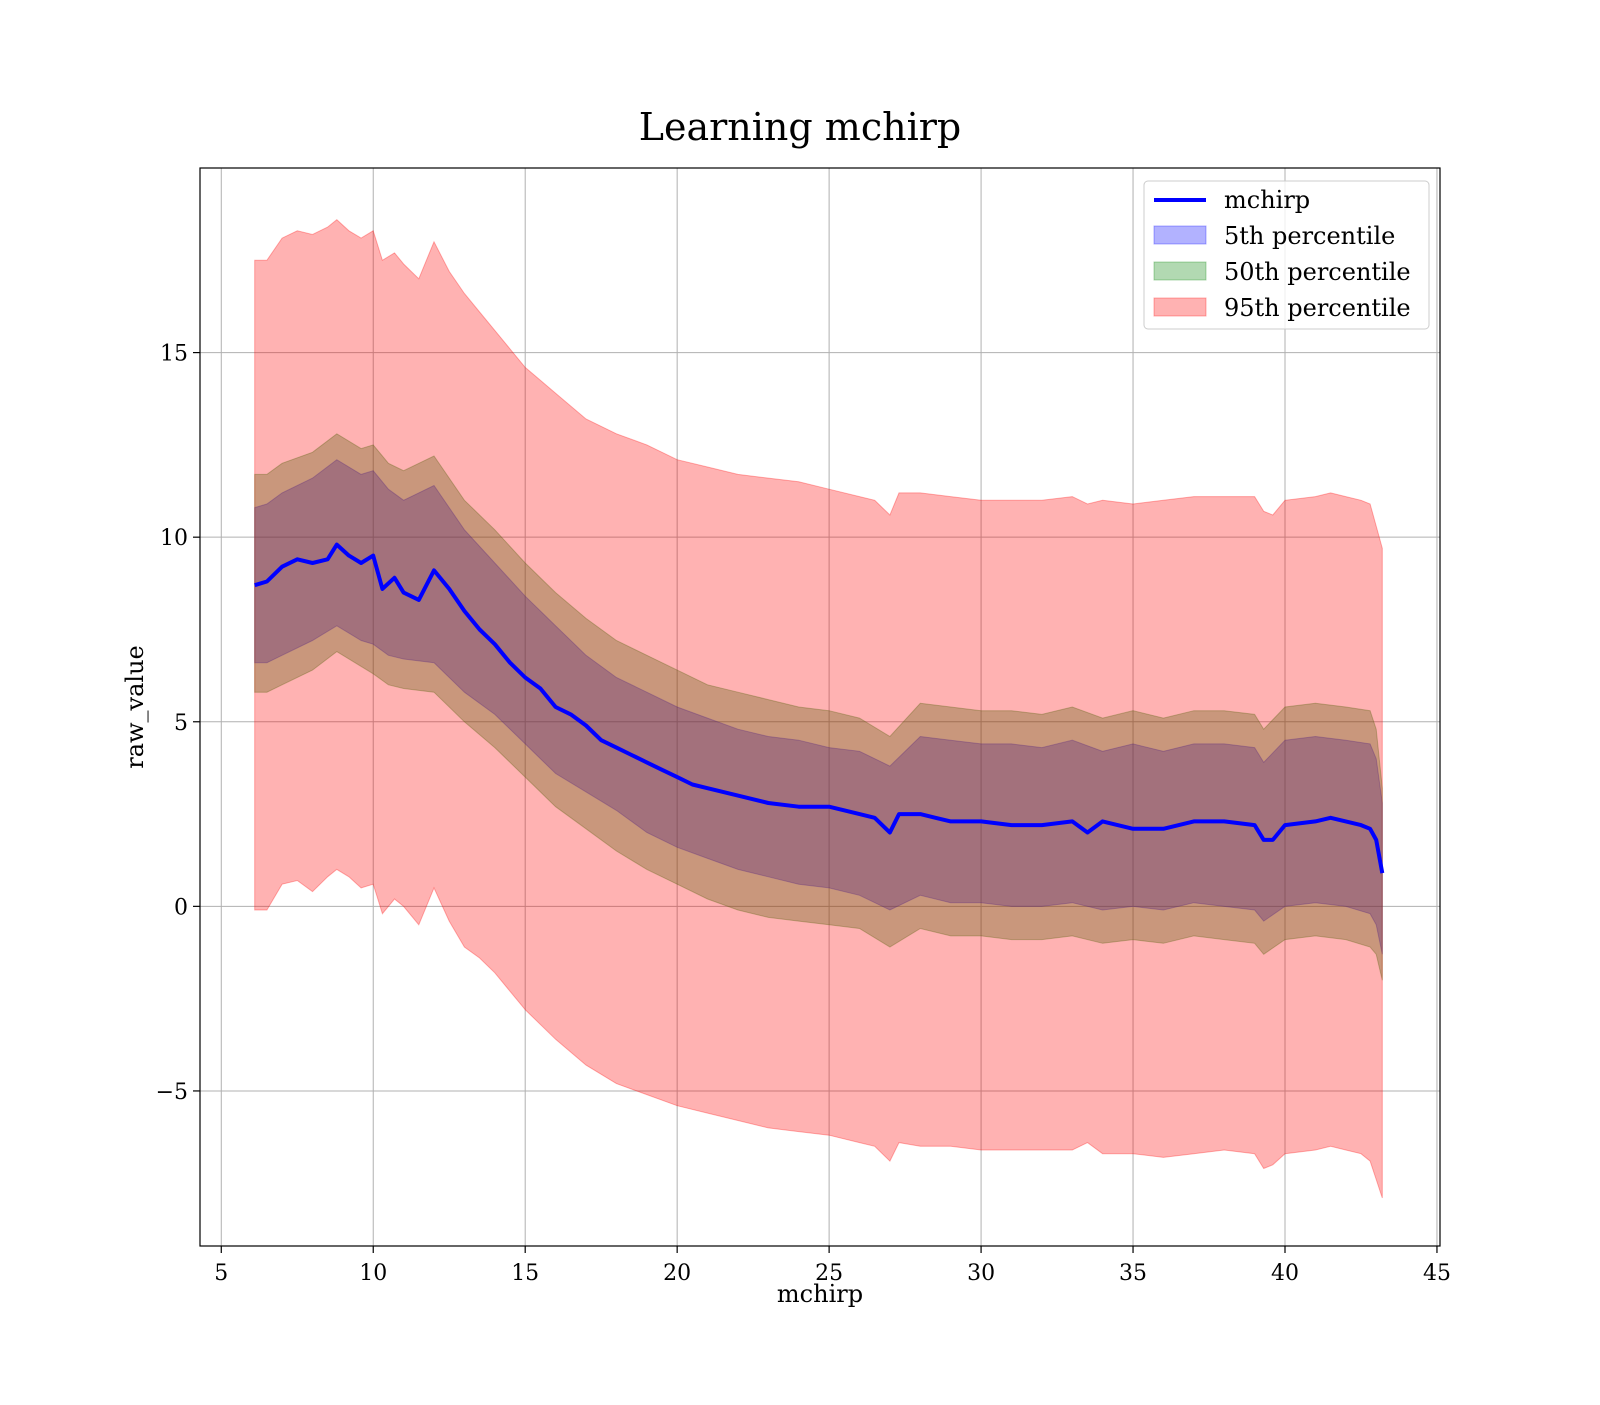  What do you see at coordinates (829, 1273) in the screenshot?
I see `x-tick-label: 25` at bounding box center [829, 1273].